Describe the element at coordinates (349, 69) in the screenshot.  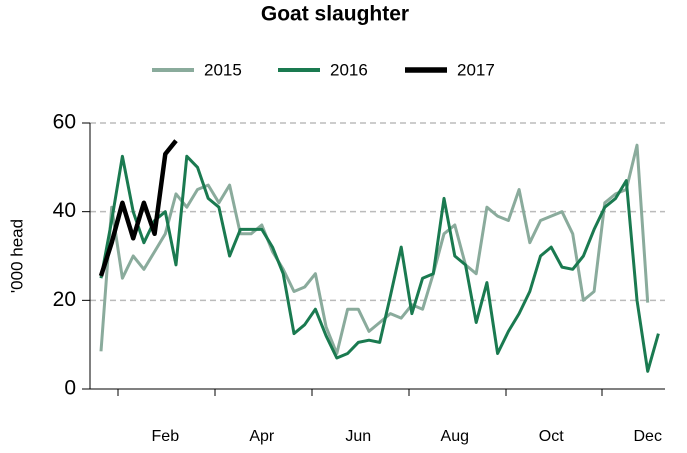
I see `legend-label: 2016` at that location.